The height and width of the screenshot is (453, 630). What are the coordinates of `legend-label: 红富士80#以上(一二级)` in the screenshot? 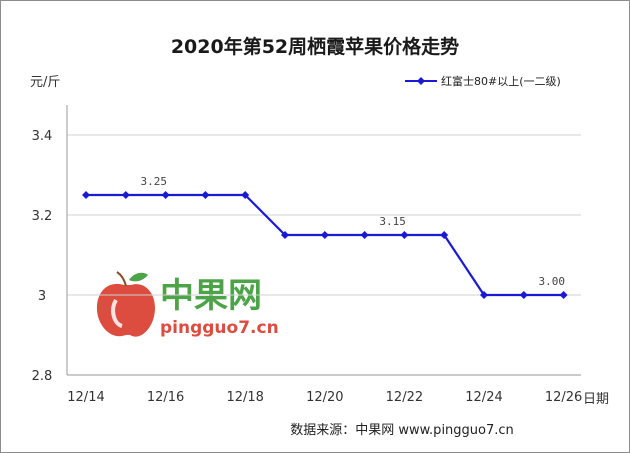 It's located at (501, 81).